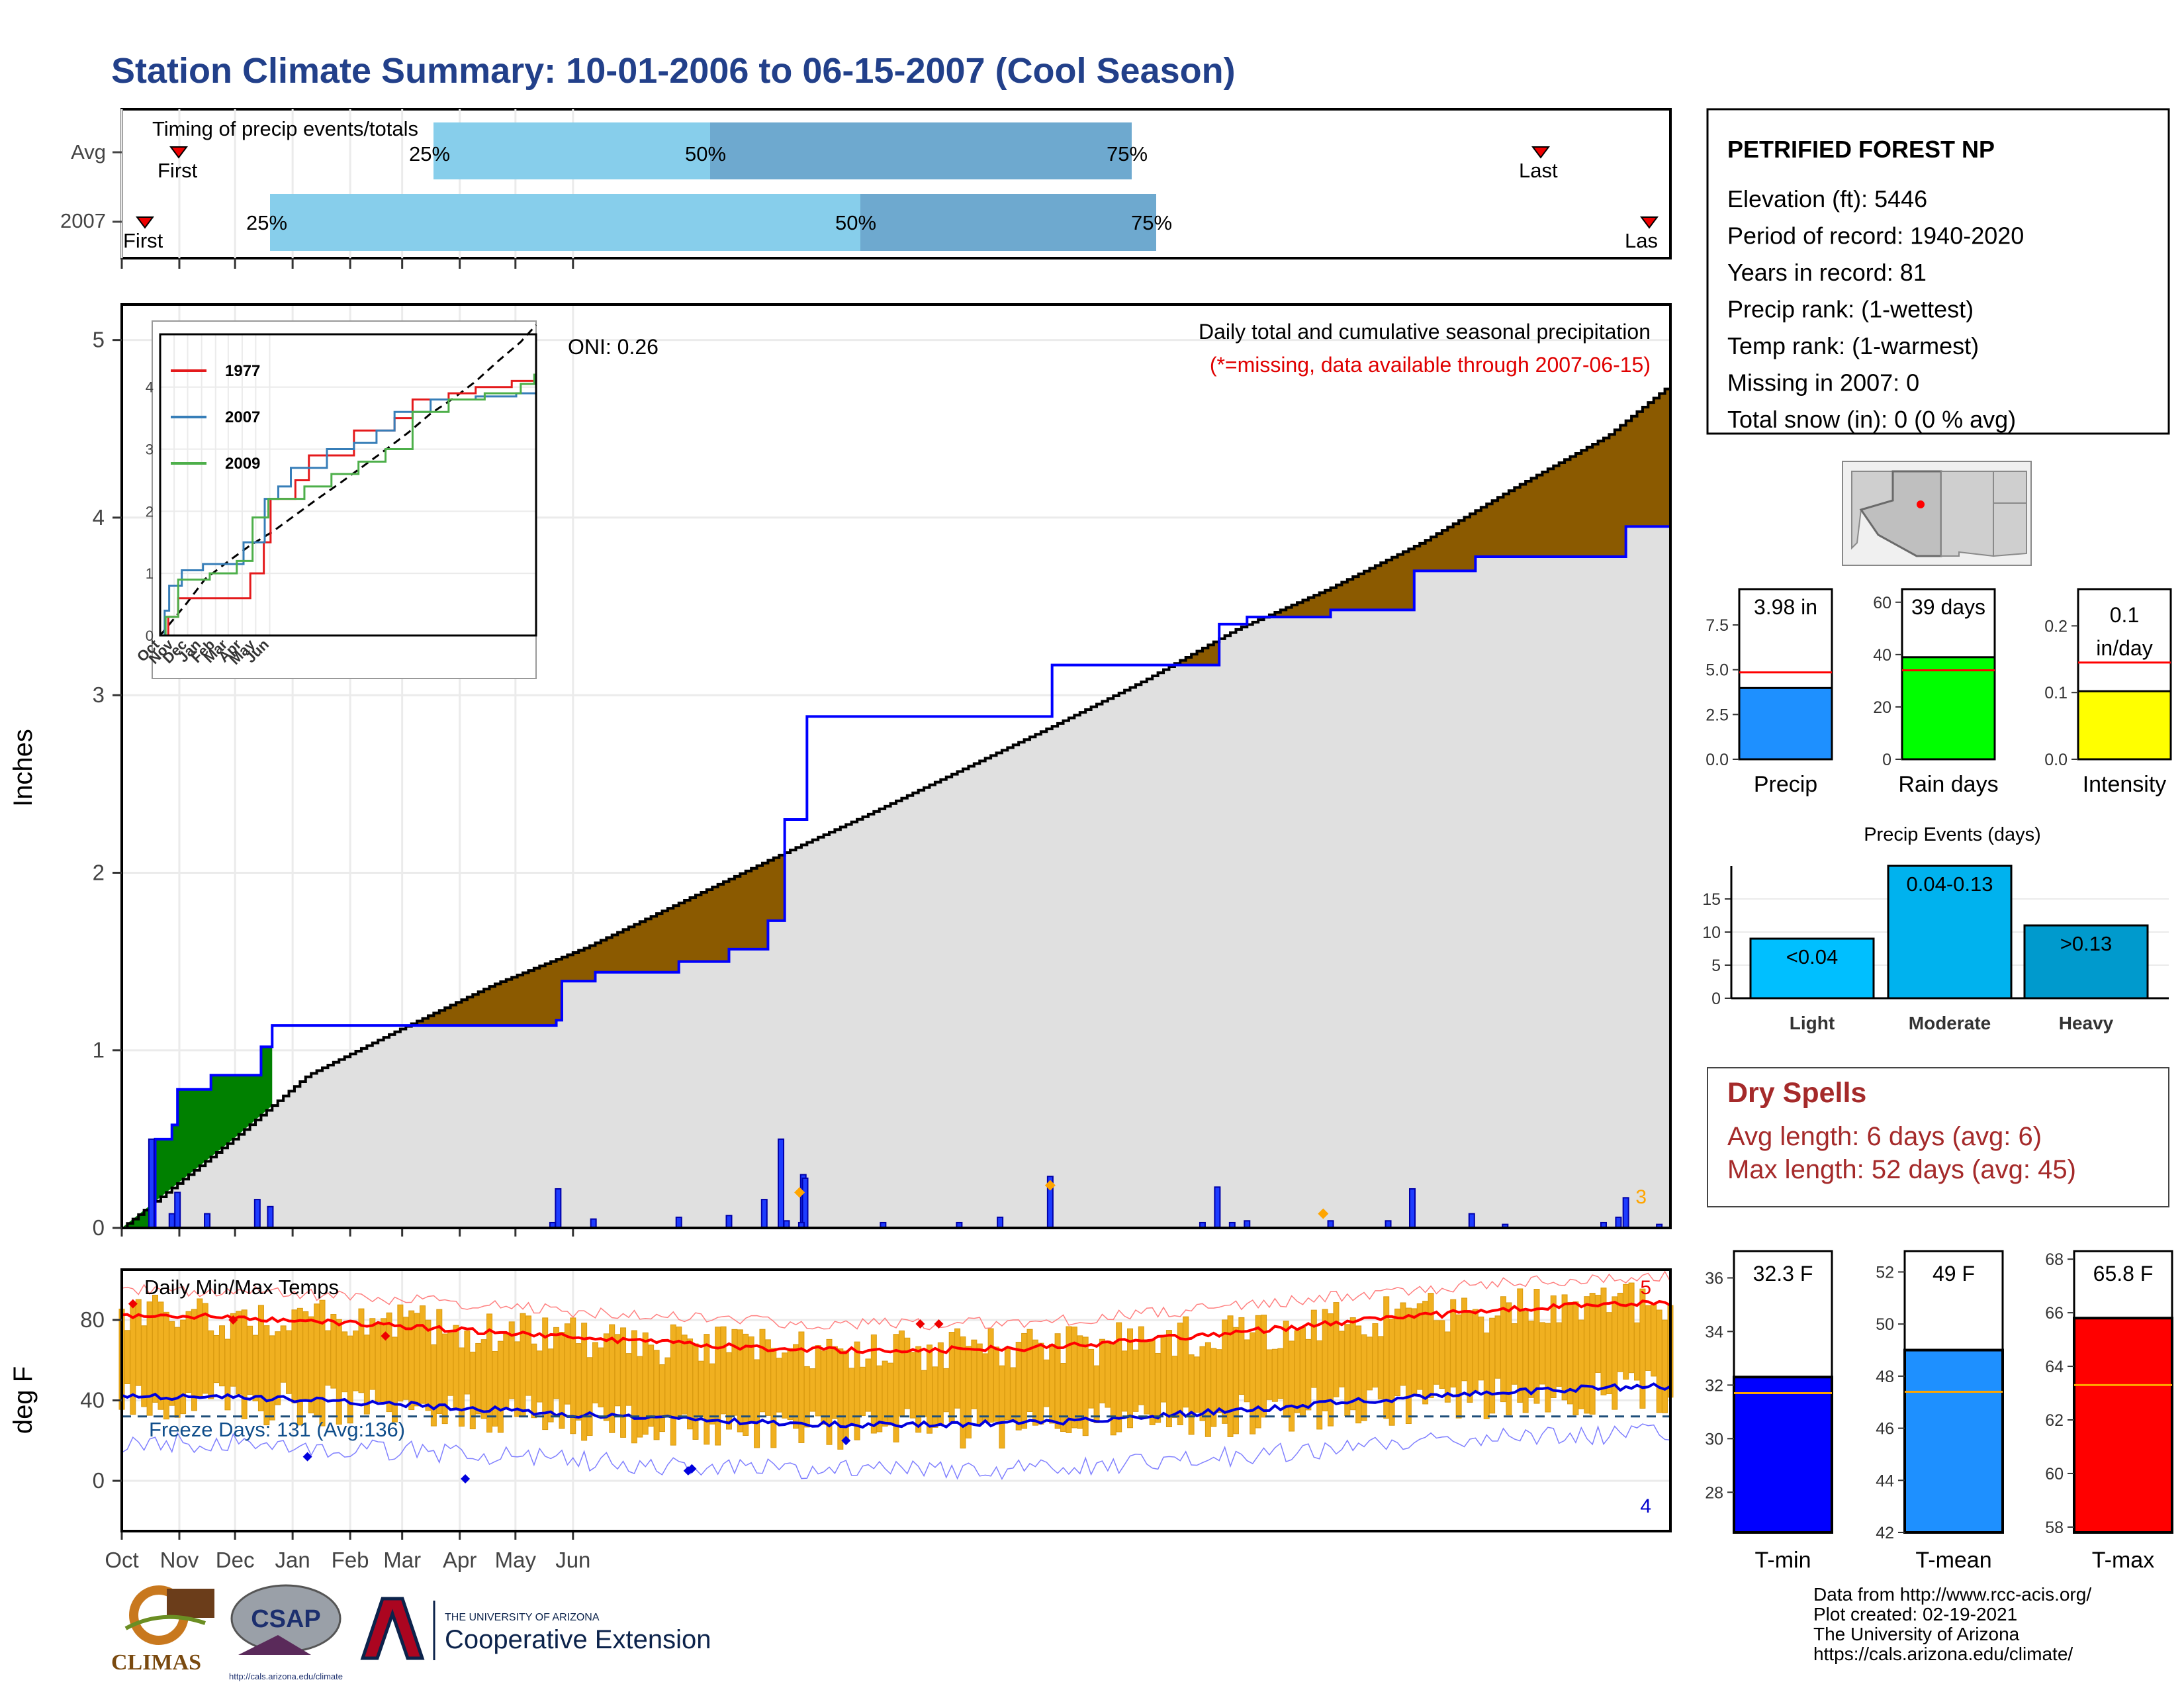 The width and height of the screenshot is (2184, 1688). I want to click on dry-spells-avg: Avg length: 6 days (avg: 6), so click(1885, 1136).